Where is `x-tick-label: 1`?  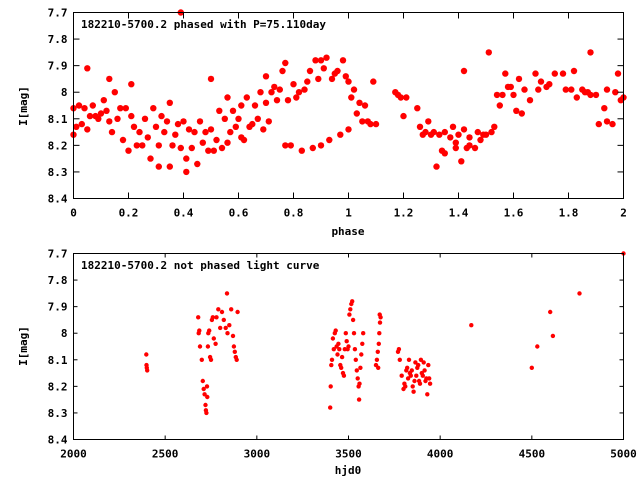
x-tick-label: 1 is located at coordinates (348, 213).